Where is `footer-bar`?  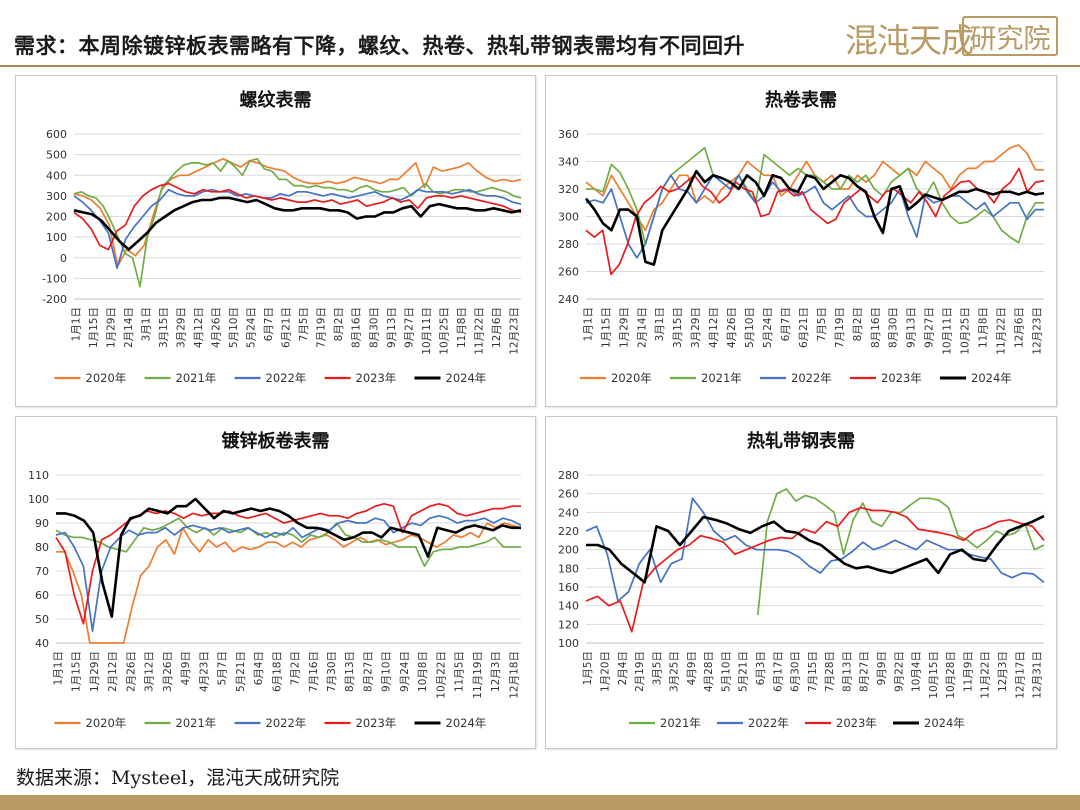 footer-bar is located at coordinates (540, 802).